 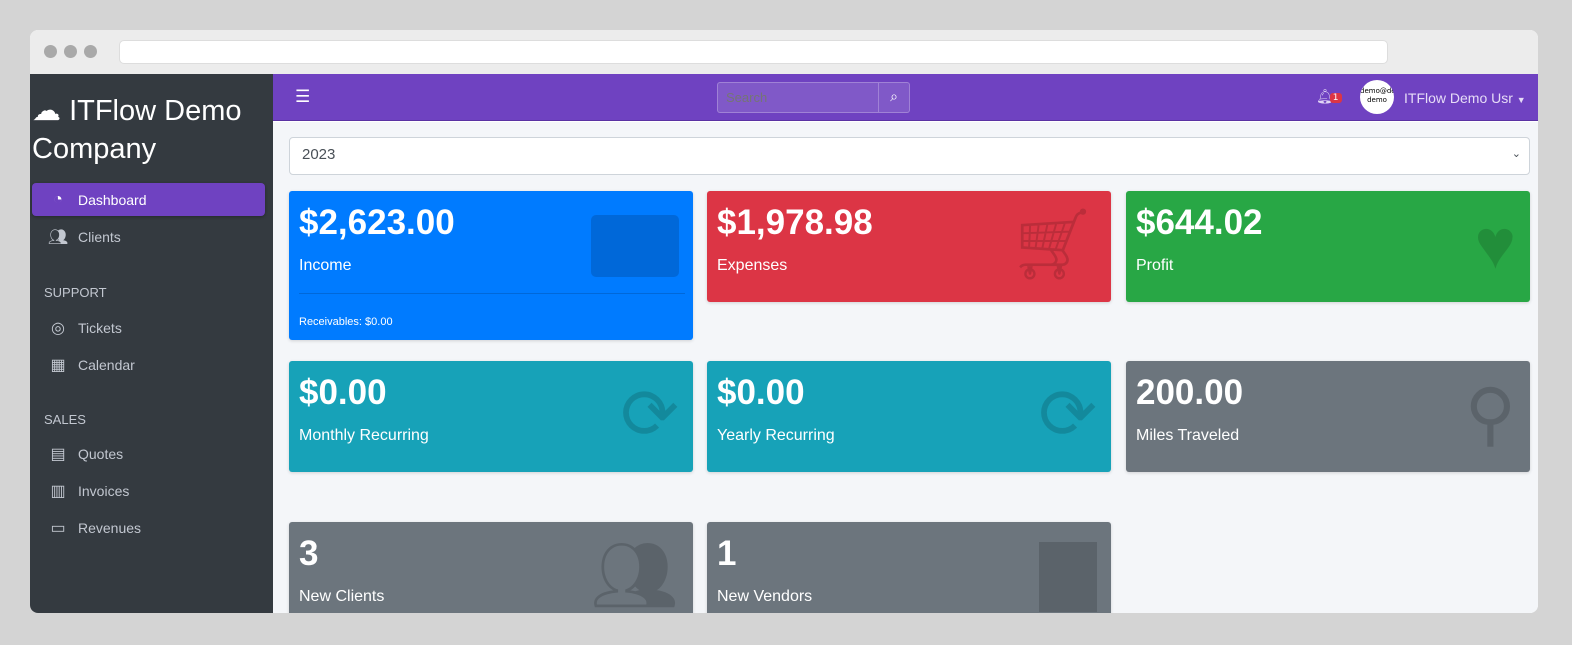 What do you see at coordinates (1068, 577) in the screenshot?
I see `building-icon` at bounding box center [1068, 577].